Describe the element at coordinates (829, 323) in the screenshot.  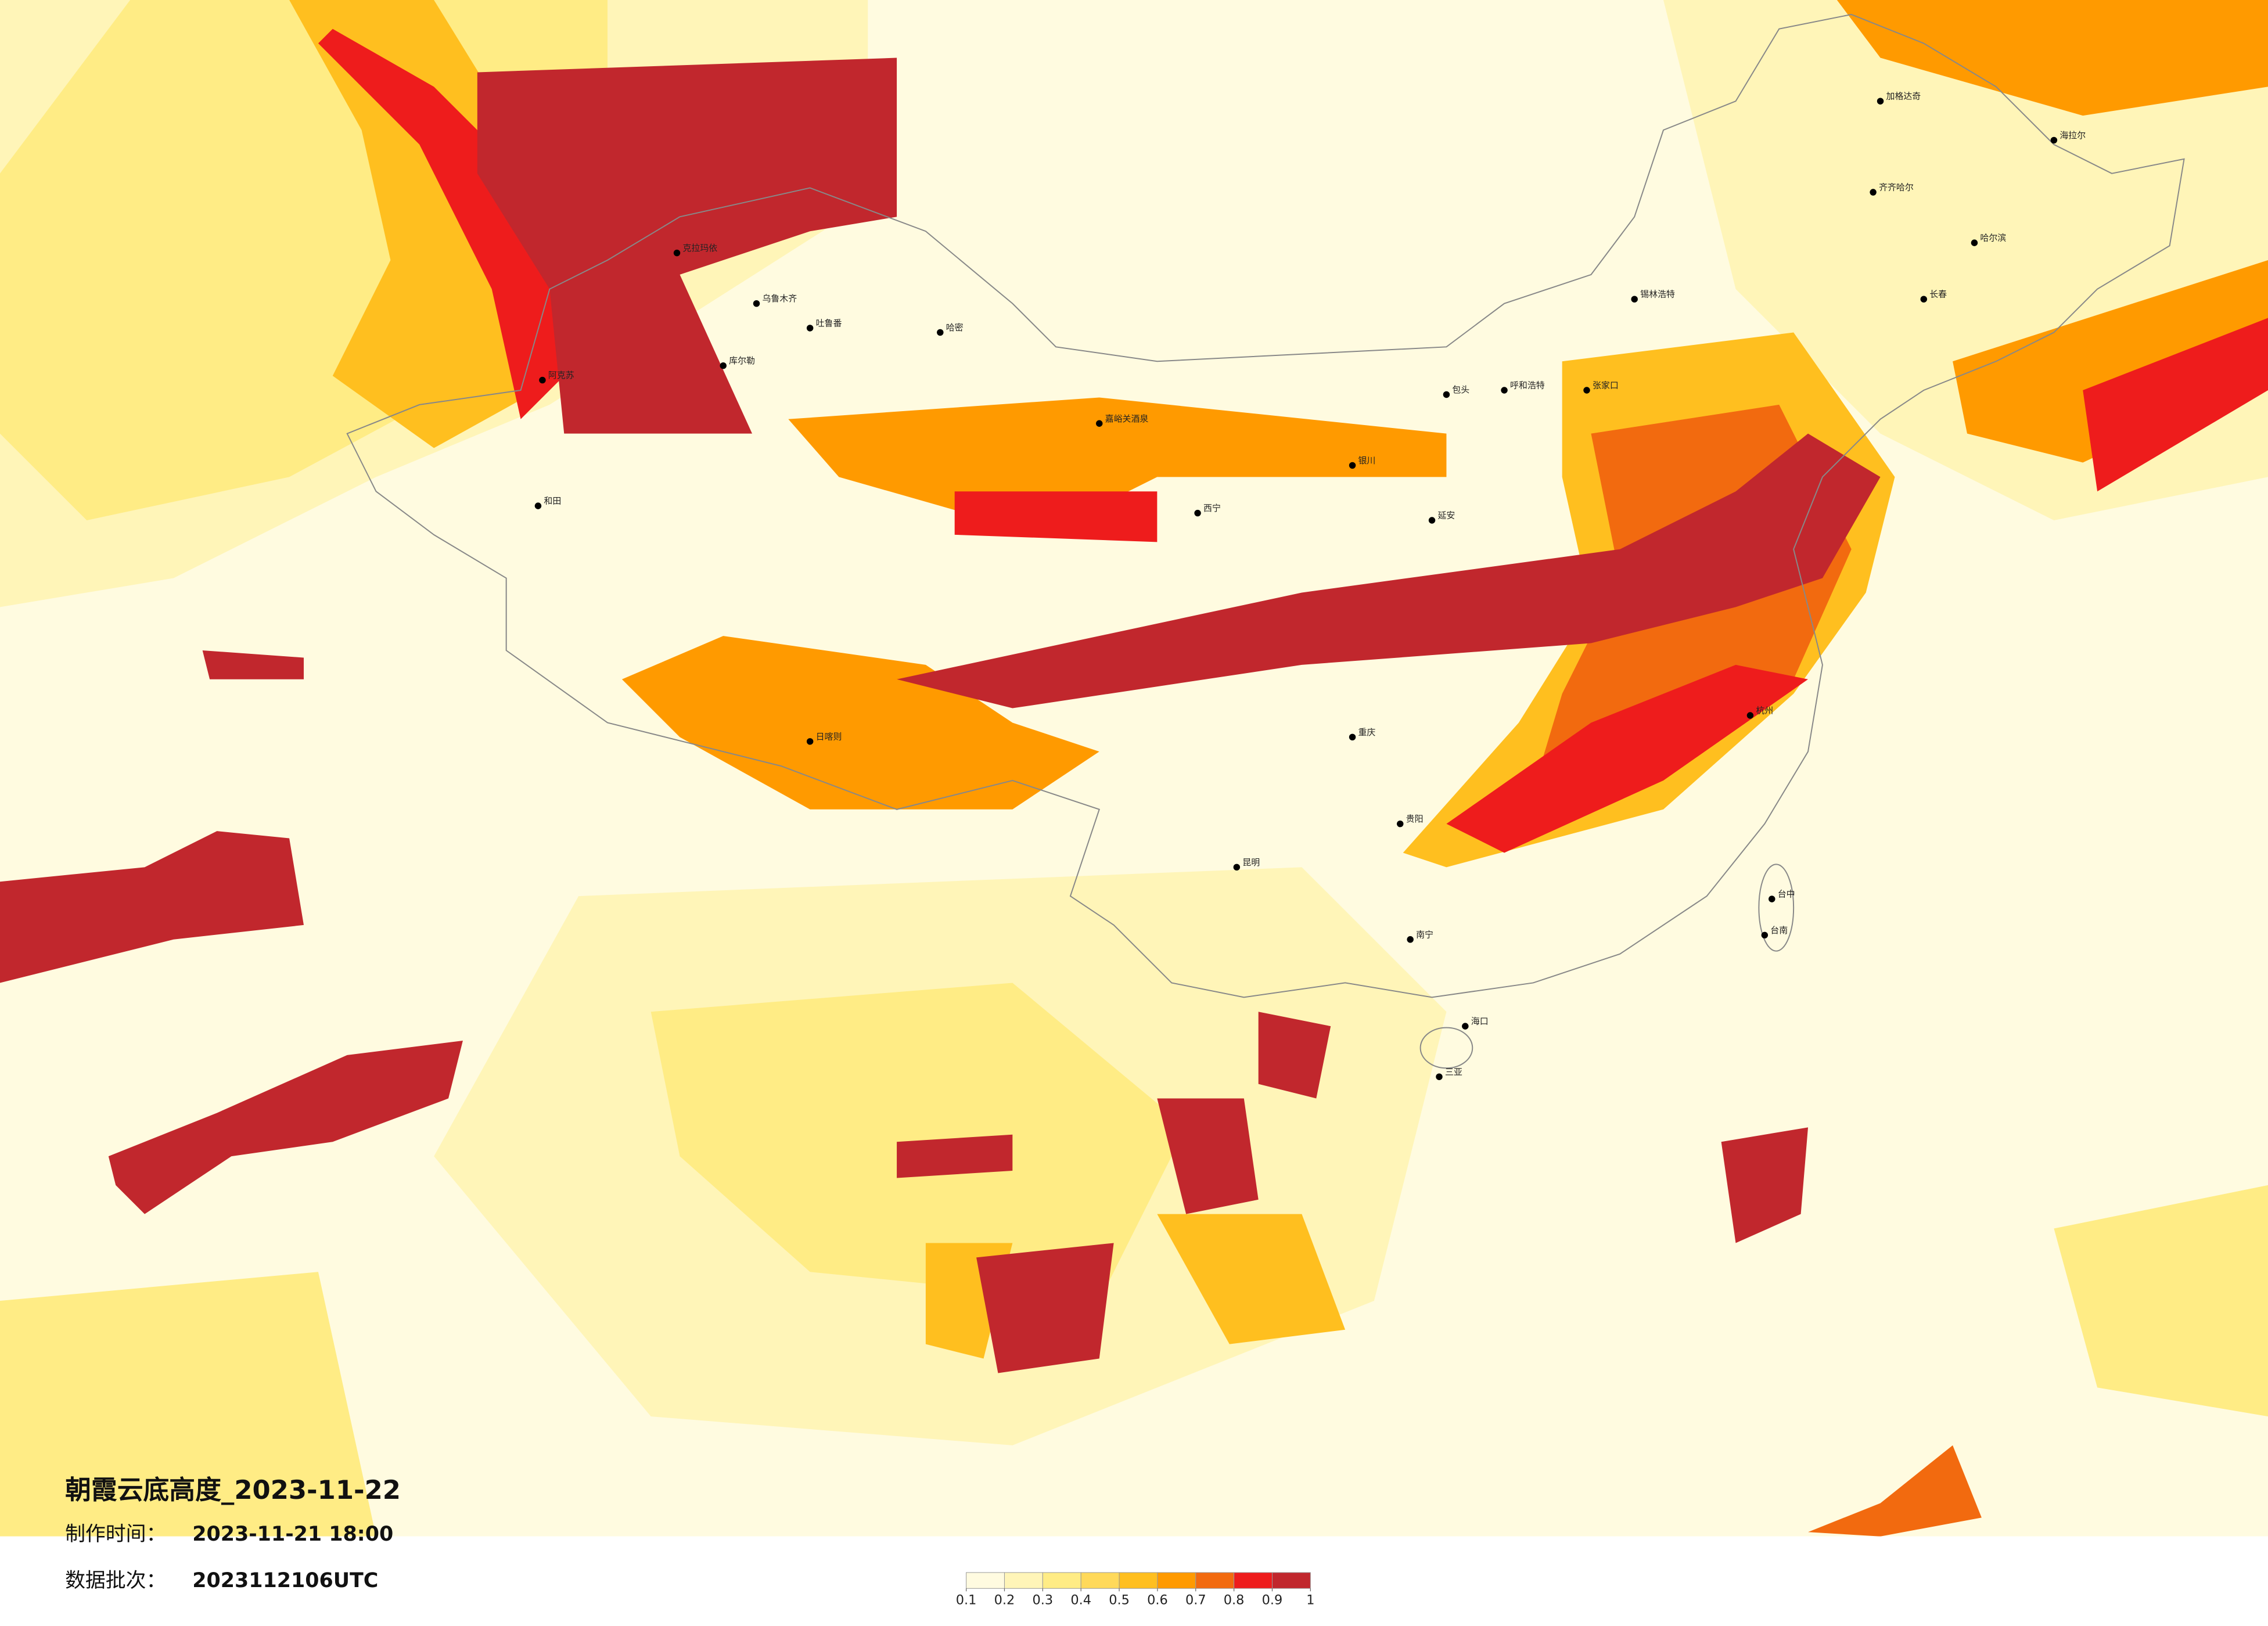
I see `city-label: 吐鲁番` at that location.